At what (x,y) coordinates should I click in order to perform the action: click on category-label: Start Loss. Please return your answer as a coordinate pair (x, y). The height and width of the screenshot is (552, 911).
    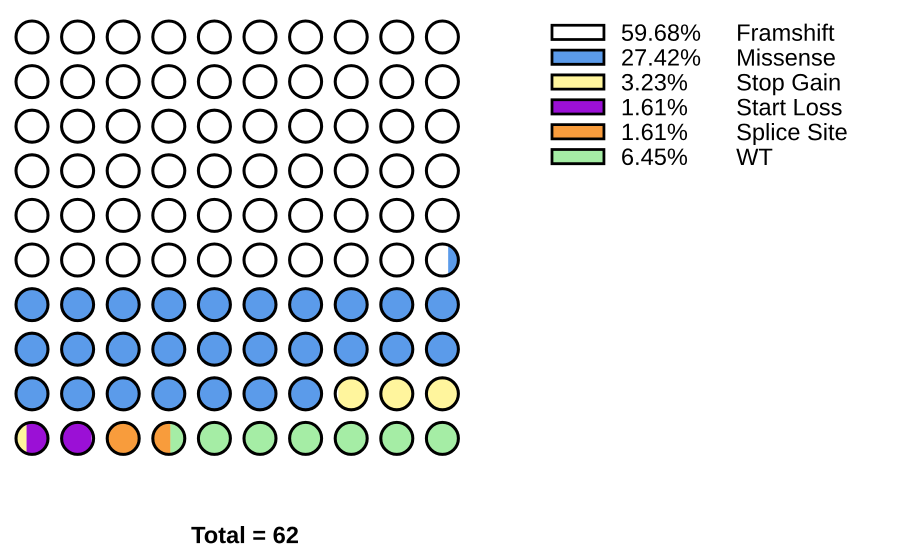
    Looking at the image, I should click on (789, 107).